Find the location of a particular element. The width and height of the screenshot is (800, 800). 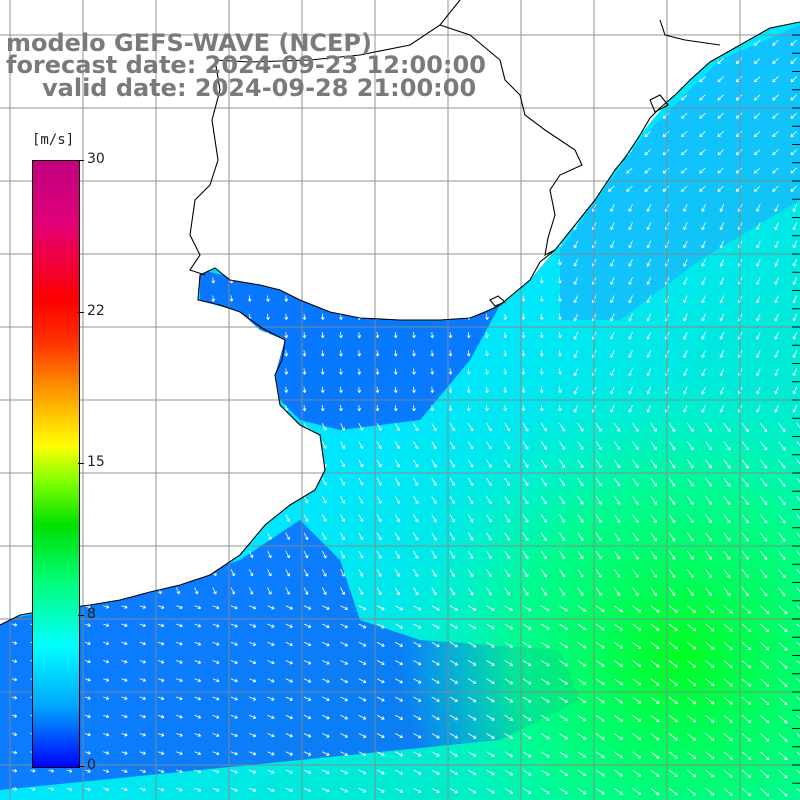

colorbar-tick-mark is located at coordinates (81, 766).